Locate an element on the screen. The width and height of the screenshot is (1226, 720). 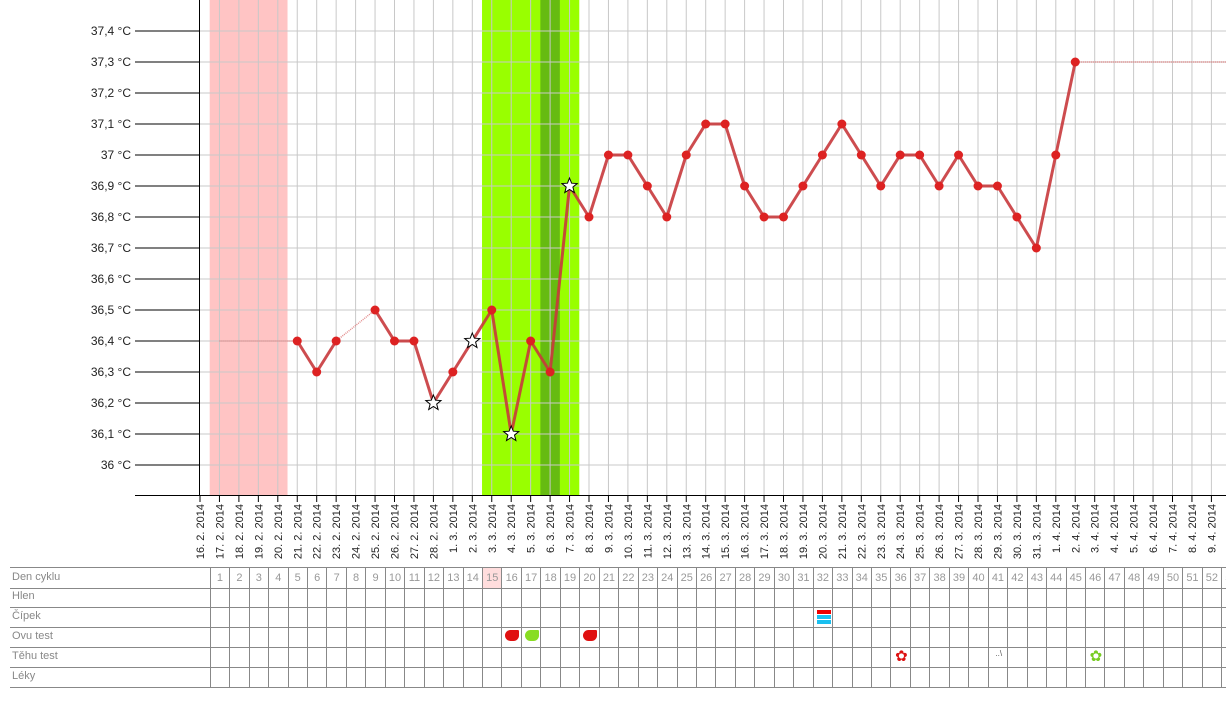
table-row: Ovu test is located at coordinates (618, 637).